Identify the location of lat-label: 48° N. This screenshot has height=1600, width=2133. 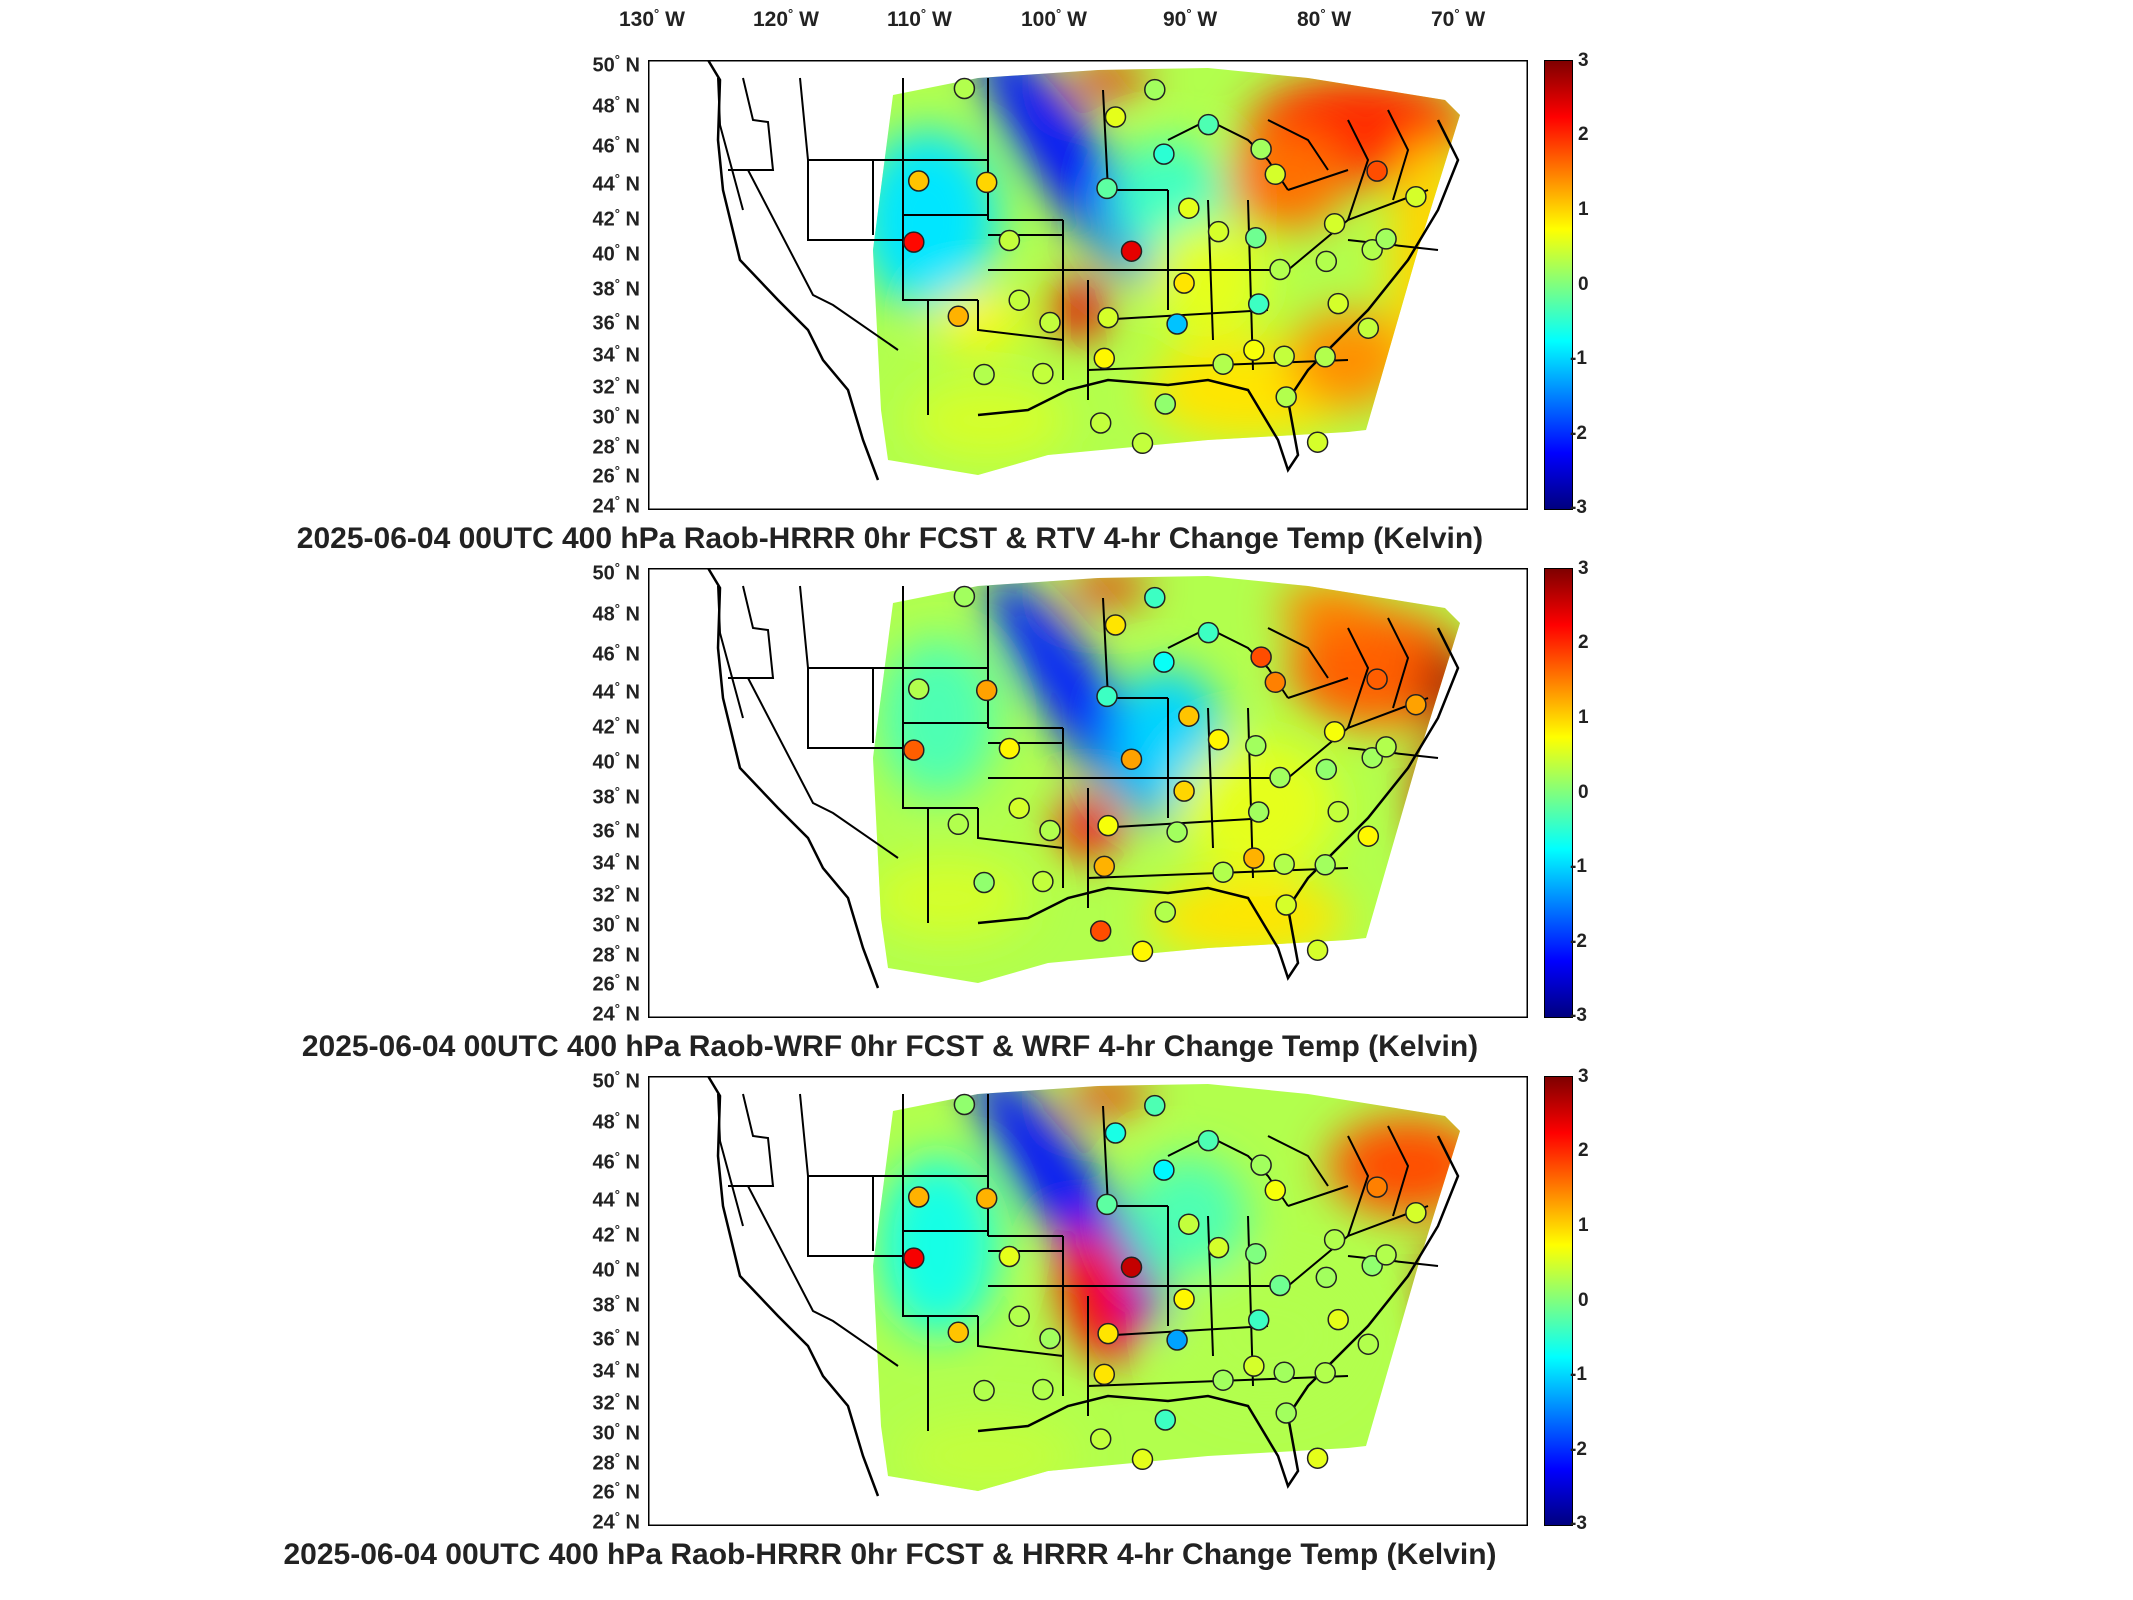
(616, 1121).